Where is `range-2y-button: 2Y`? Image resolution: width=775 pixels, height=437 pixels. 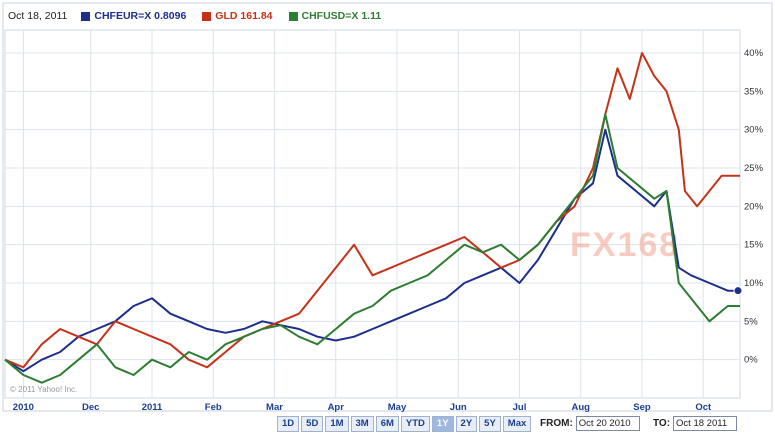
range-2y-button: 2Y is located at coordinates (466, 424).